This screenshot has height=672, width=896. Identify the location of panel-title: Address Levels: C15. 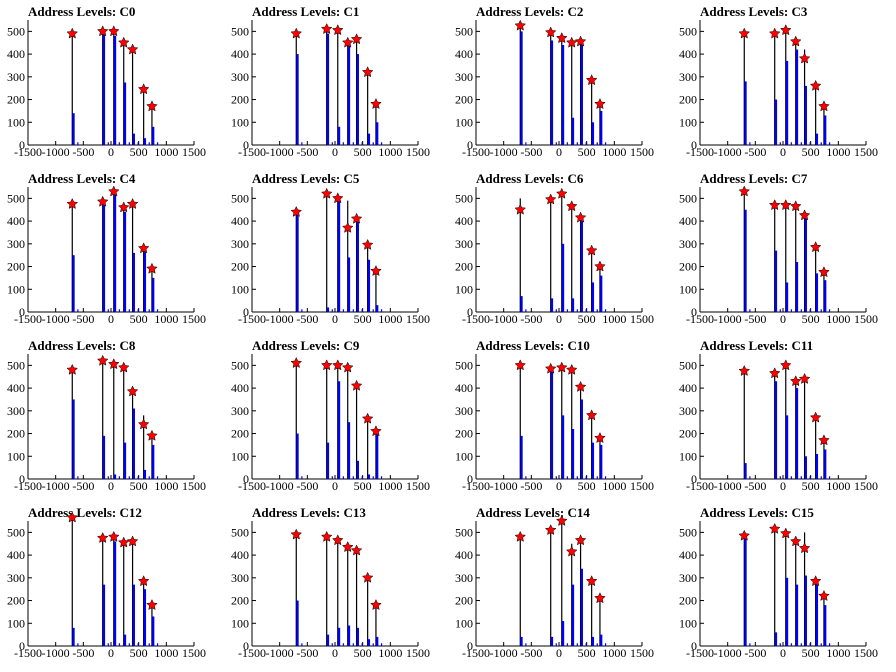
(757, 512).